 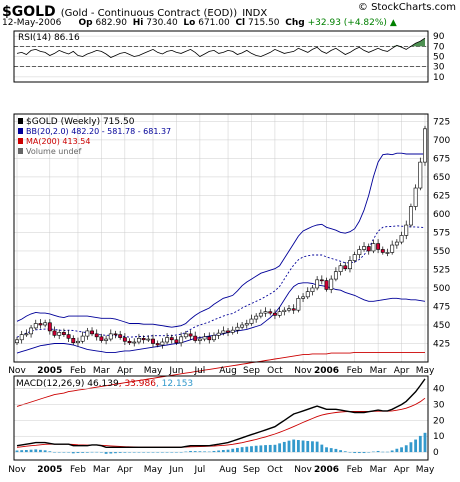 What do you see at coordinates (326, 470) in the screenshot?
I see `macd-x-label: 2006` at bounding box center [326, 470].